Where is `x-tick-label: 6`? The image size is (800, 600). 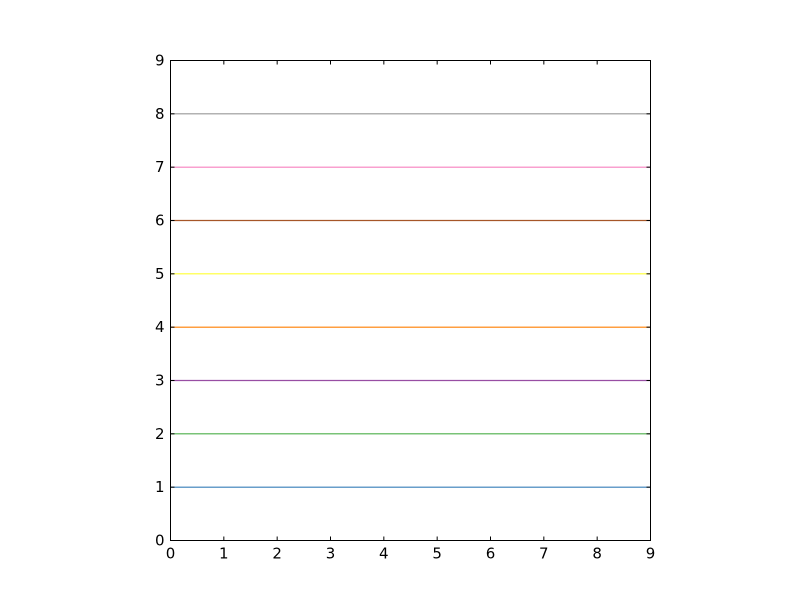
x-tick-label: 6 is located at coordinates (491, 554).